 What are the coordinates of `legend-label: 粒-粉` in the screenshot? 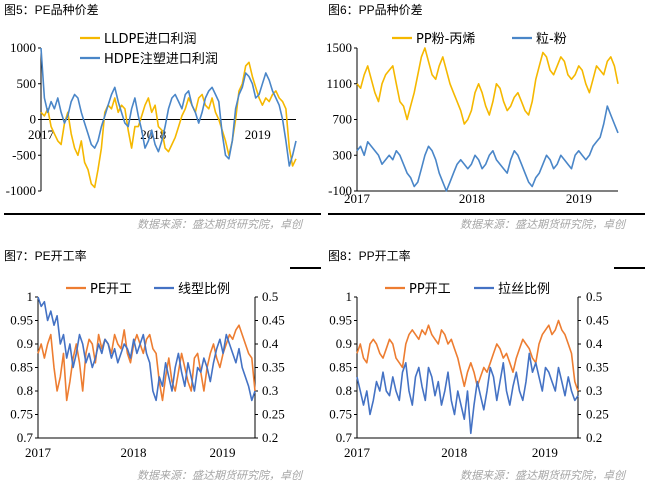 It's located at (551, 39).